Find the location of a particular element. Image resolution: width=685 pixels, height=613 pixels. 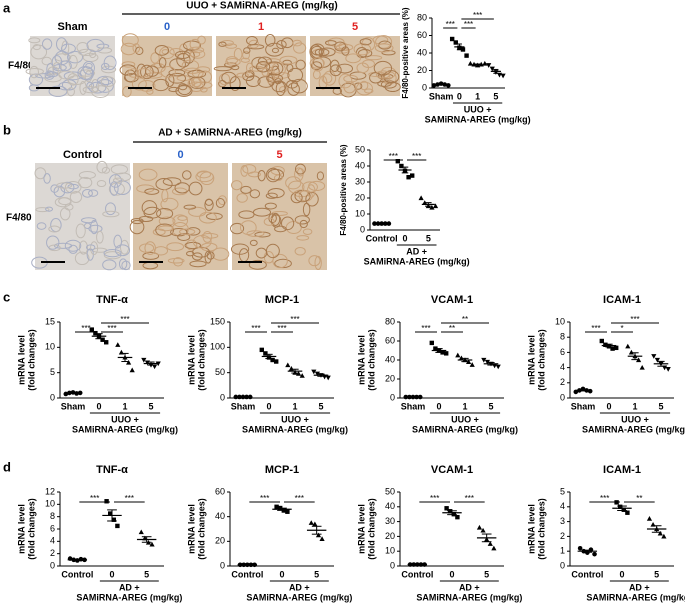

group-label: UUO + is located at coordinates (125, 419).